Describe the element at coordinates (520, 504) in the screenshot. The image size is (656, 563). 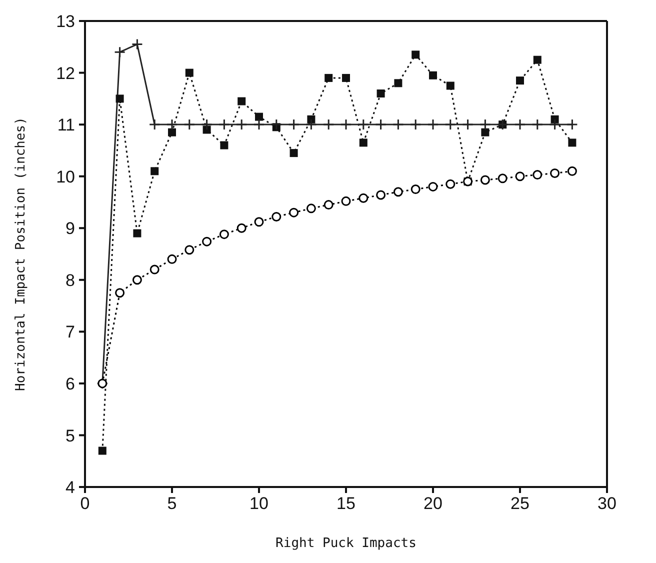
I see `x-tick-label: 25` at that location.